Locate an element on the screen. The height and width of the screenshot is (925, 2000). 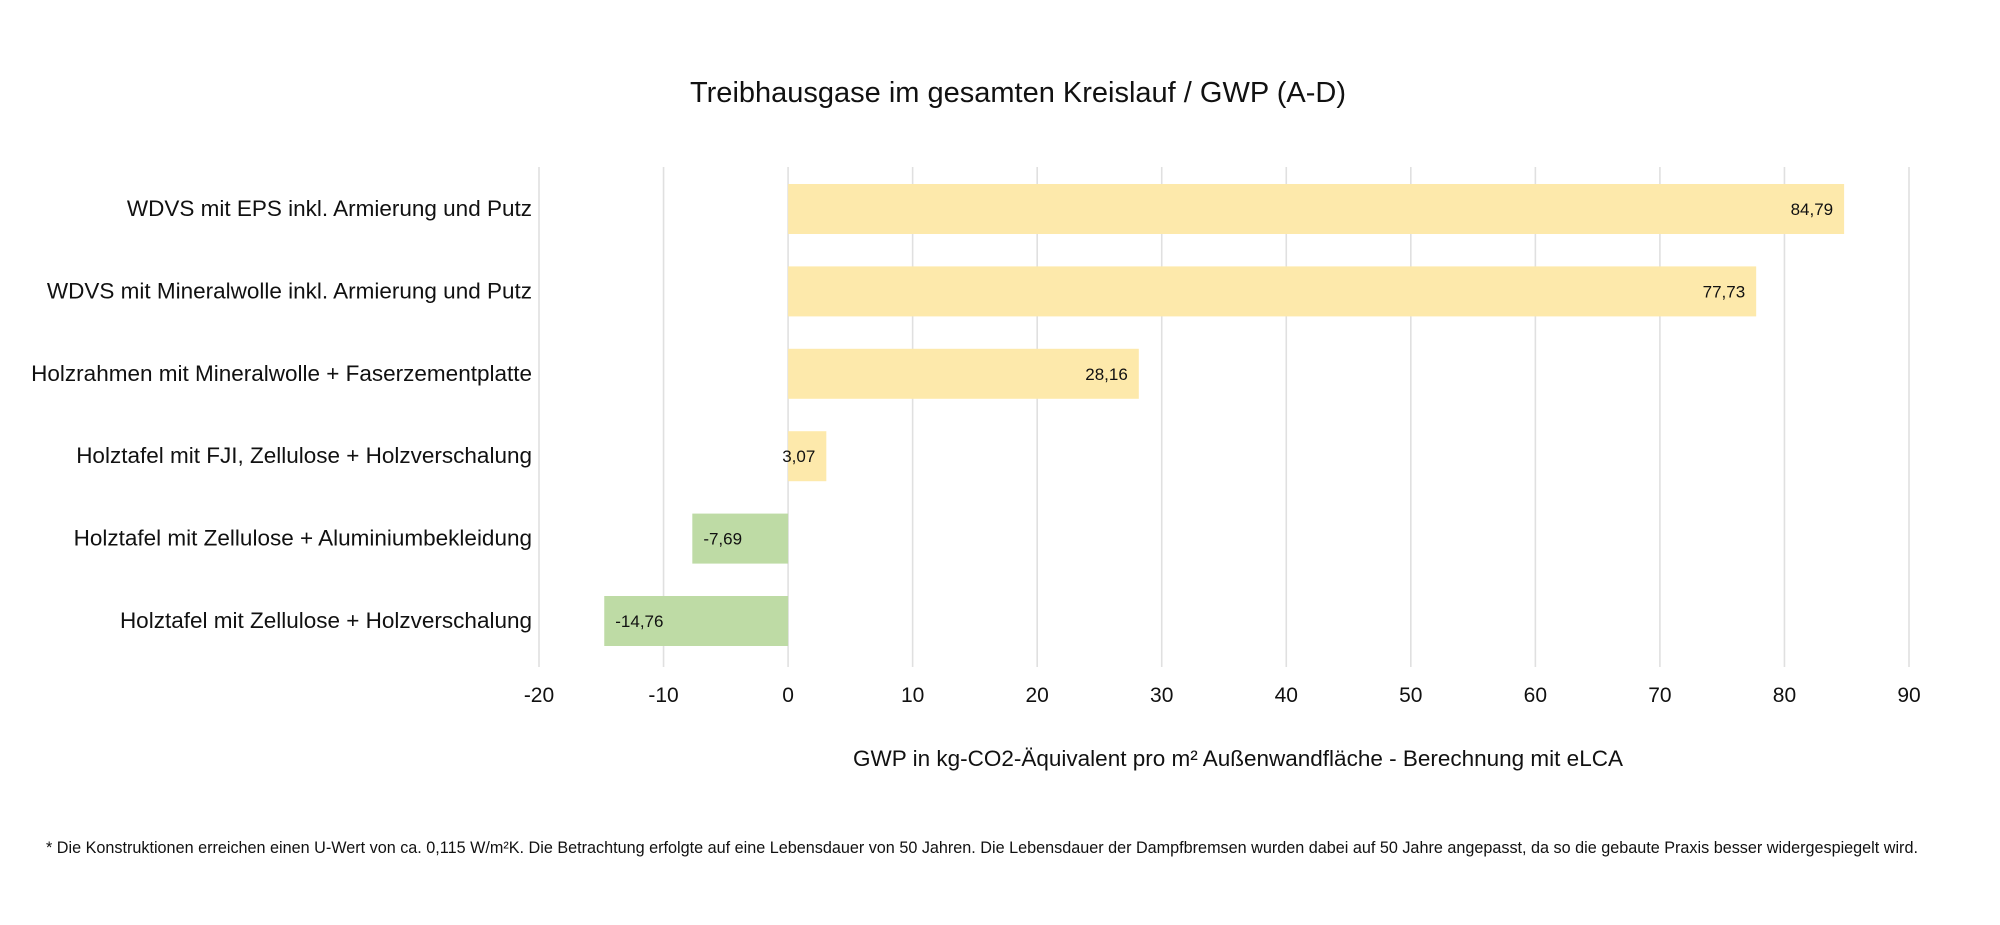
x-tick-label: -10 is located at coordinates (663, 695).